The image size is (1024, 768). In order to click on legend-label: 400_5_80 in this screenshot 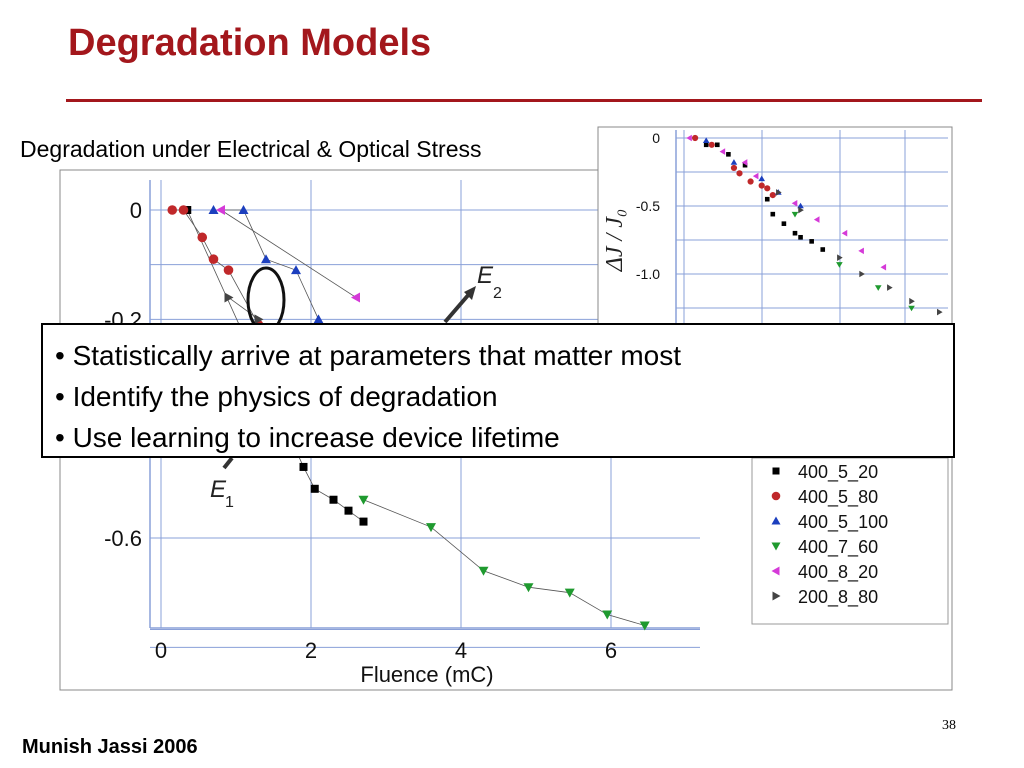, I will do `click(838, 497)`.